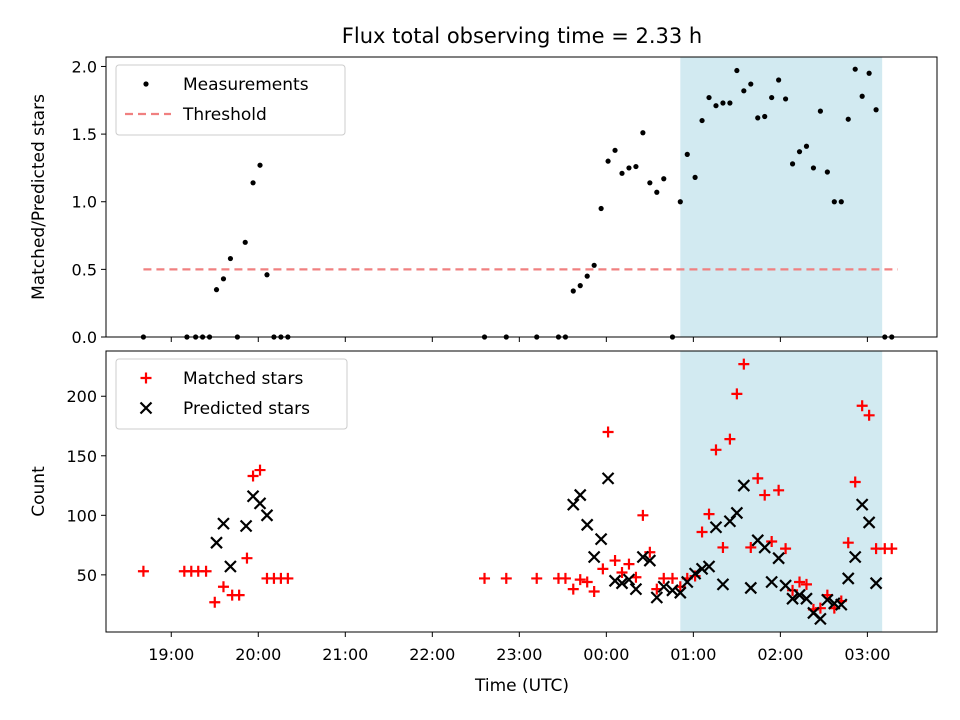 This screenshot has height=720, width=960. Describe the element at coordinates (87, 575) in the screenshot. I see `y-tick-label: 50` at that location.